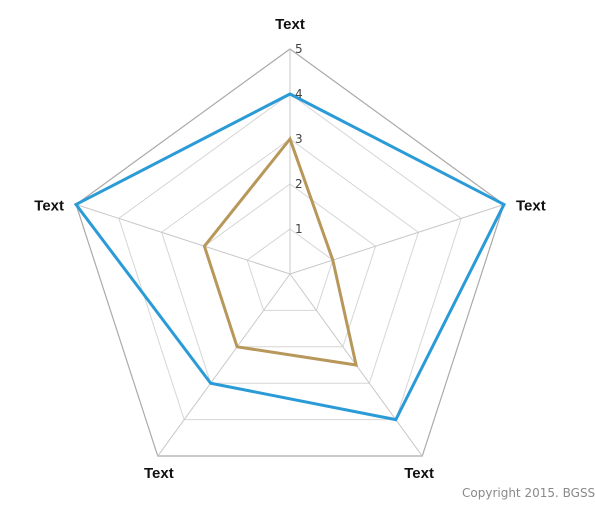 Image resolution: width=595 pixels, height=507 pixels. Describe the element at coordinates (290, 24) in the screenshot. I see `axis-label-0: Text` at that location.